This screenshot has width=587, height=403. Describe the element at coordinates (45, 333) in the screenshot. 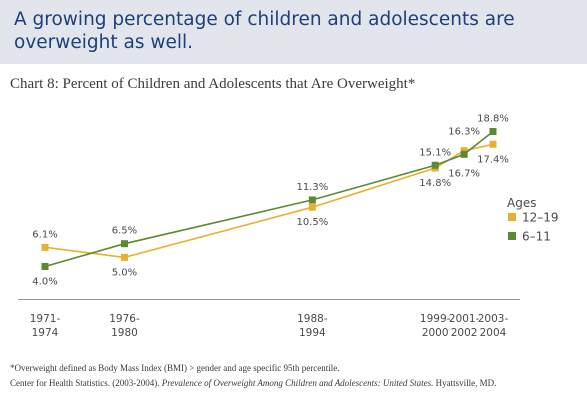

I see `x-tick-label-bottom: 1974` at that location.